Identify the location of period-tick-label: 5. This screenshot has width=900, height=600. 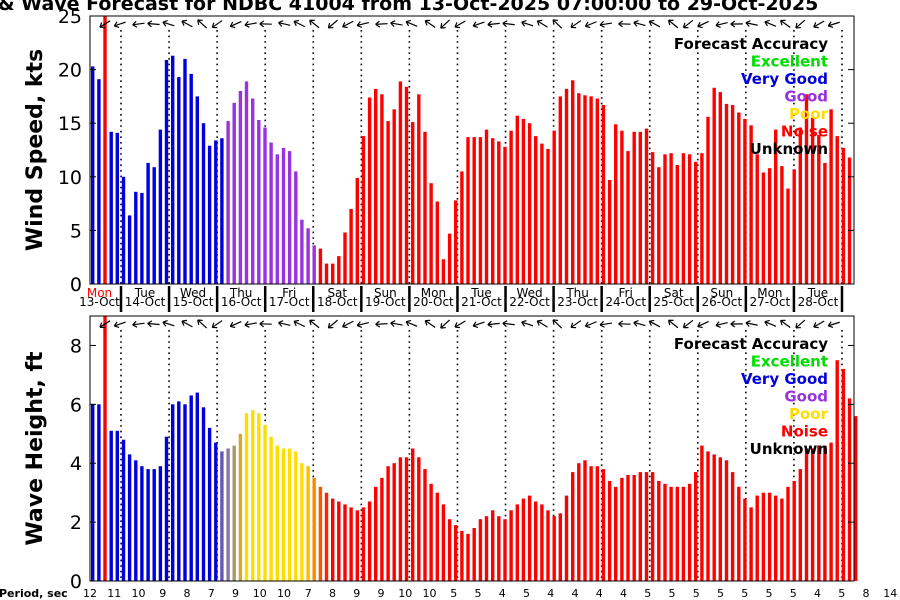
(526, 593).